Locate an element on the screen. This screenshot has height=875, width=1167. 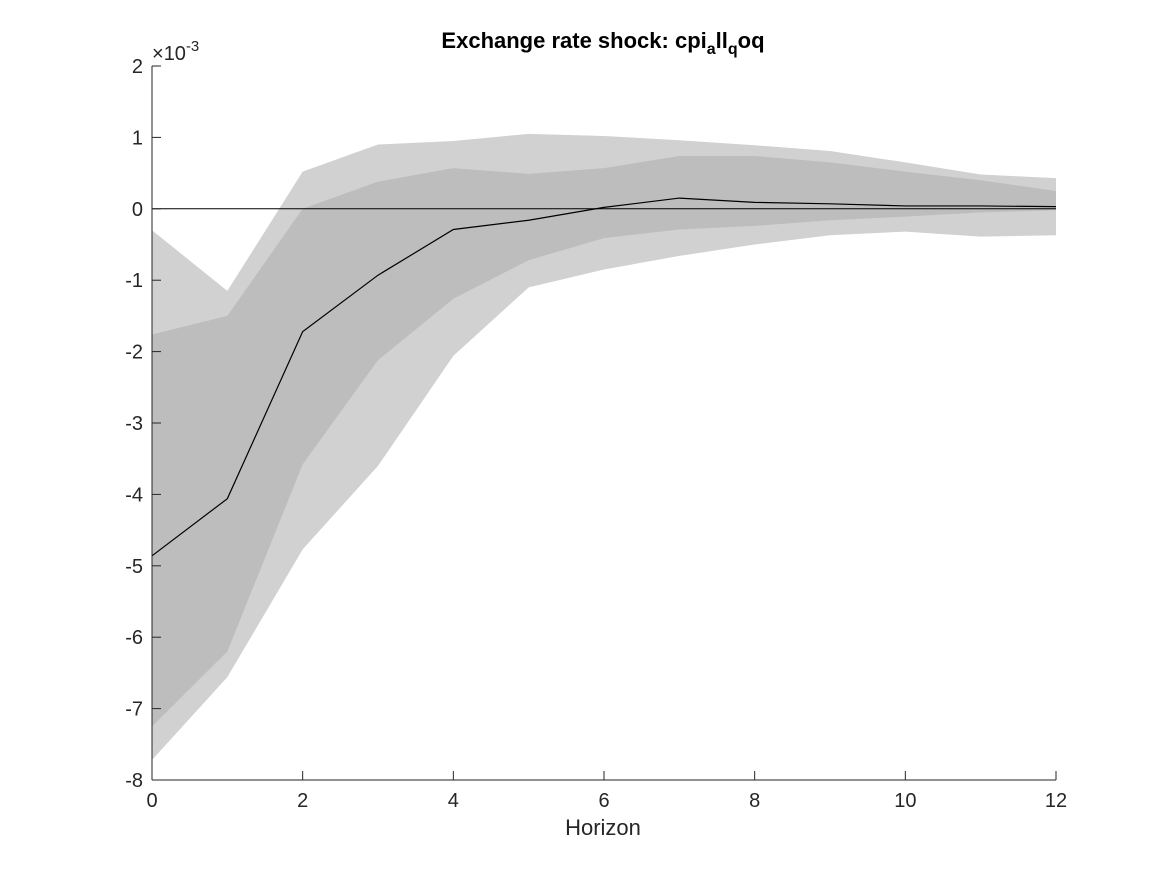
y-tick-label: -5 is located at coordinates (134, 567).